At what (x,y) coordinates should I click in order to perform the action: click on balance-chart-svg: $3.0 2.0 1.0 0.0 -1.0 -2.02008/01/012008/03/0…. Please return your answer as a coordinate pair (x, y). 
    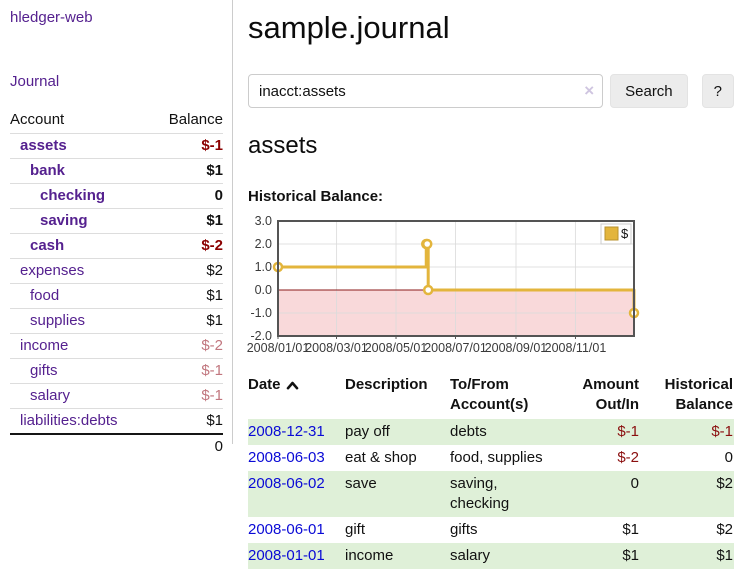
    Looking at the image, I should click on (443, 284).